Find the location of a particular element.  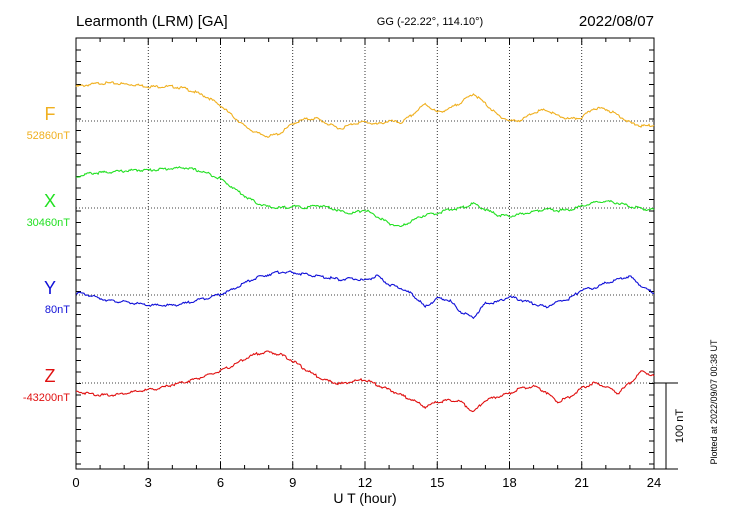

series-line-x is located at coordinates (365, 196).